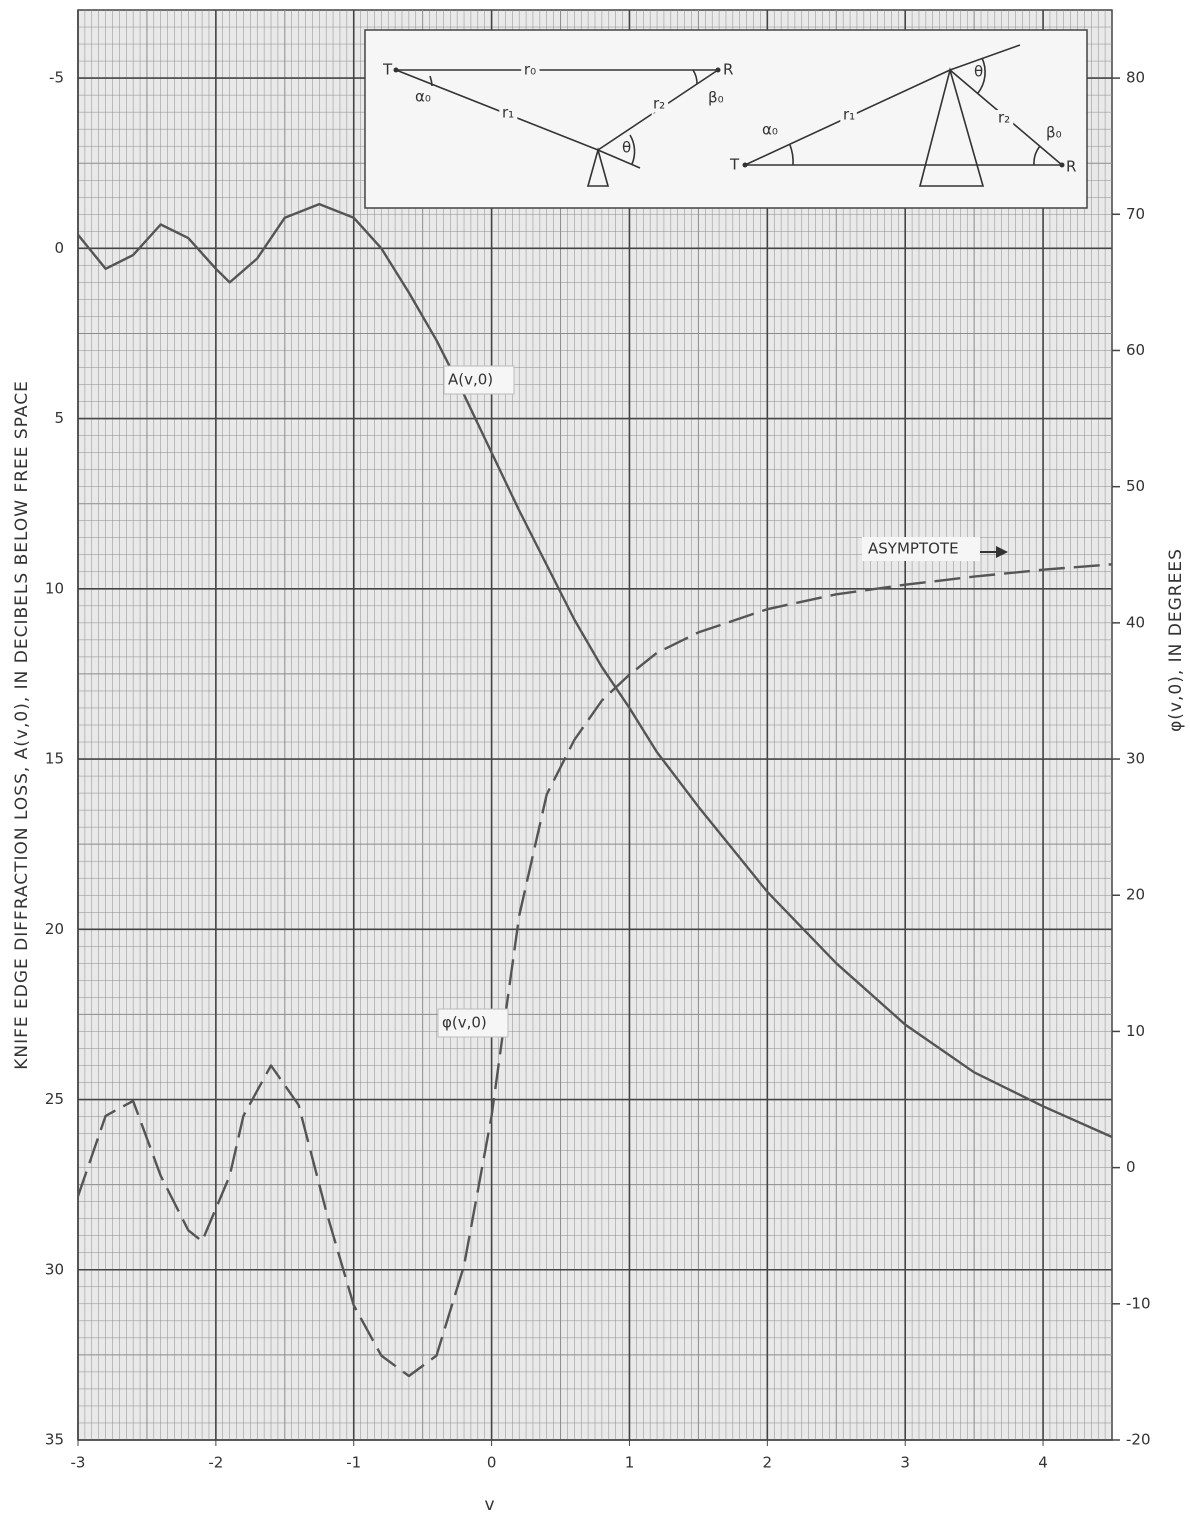 This screenshot has width=1190, height=1516. I want to click on inset-box, so click(726, 119).